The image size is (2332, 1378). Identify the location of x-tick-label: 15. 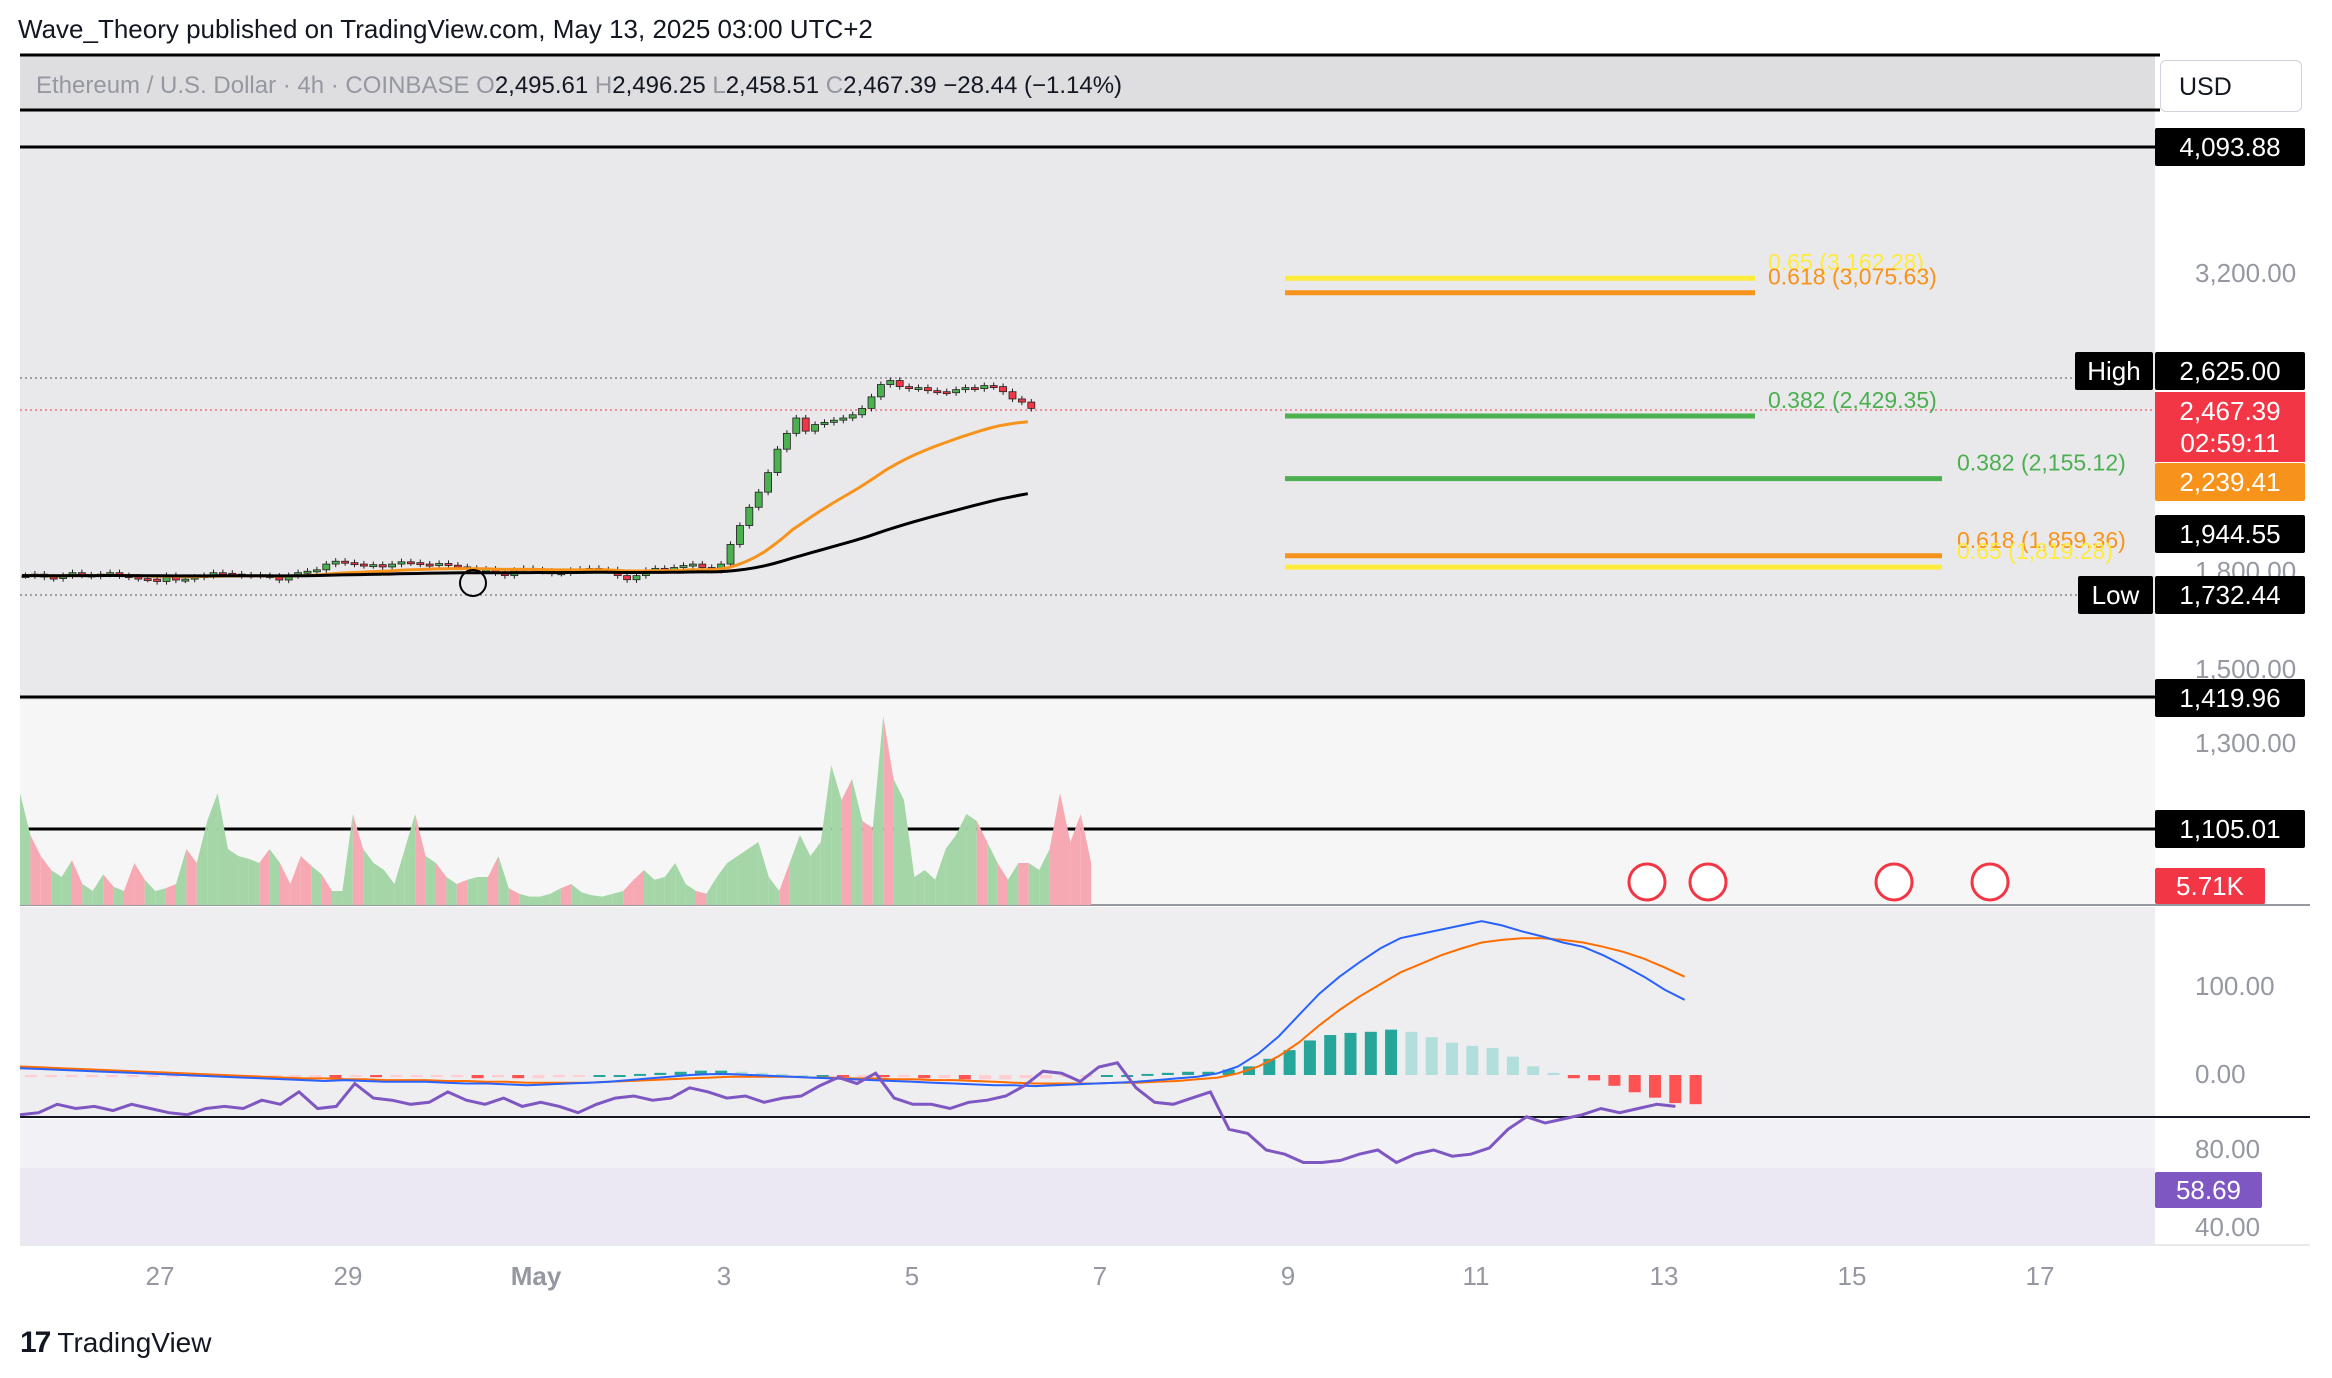
(1852, 1276).